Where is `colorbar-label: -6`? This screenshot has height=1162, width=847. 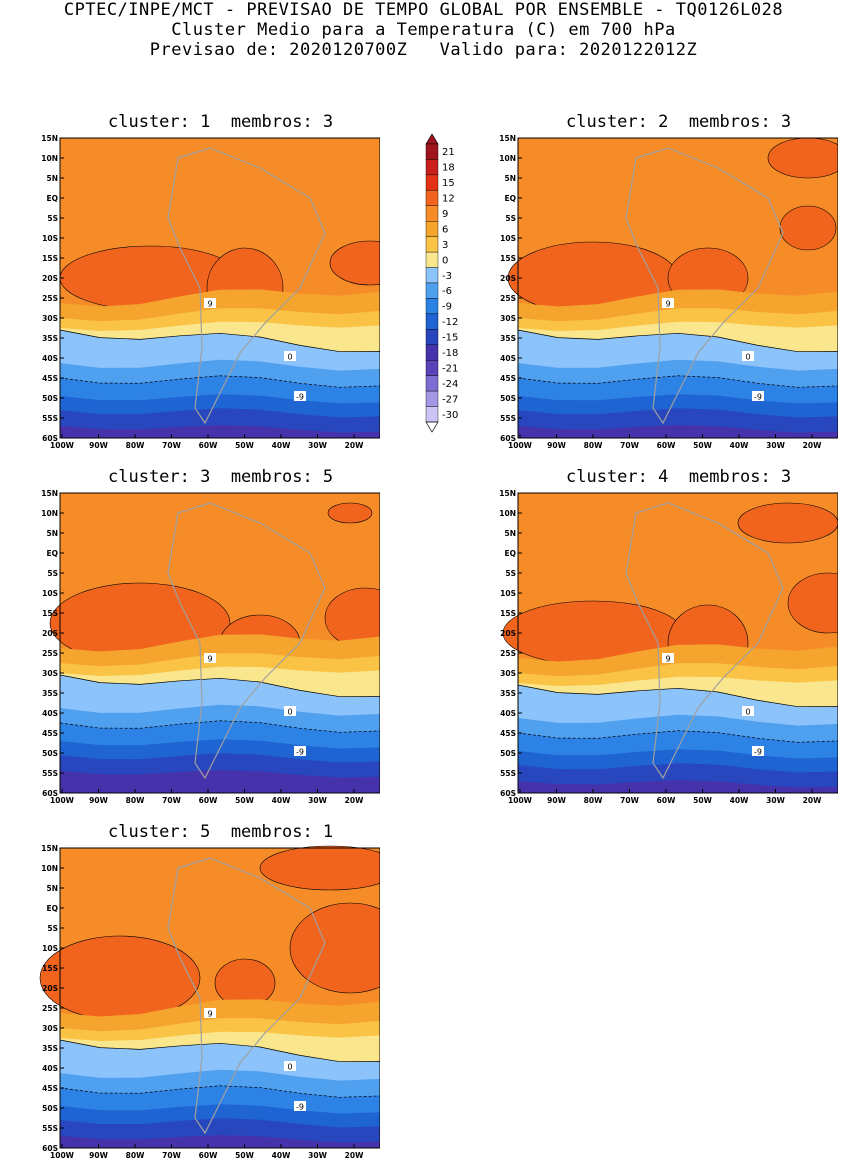
colorbar-label: -6 is located at coordinates (447, 291).